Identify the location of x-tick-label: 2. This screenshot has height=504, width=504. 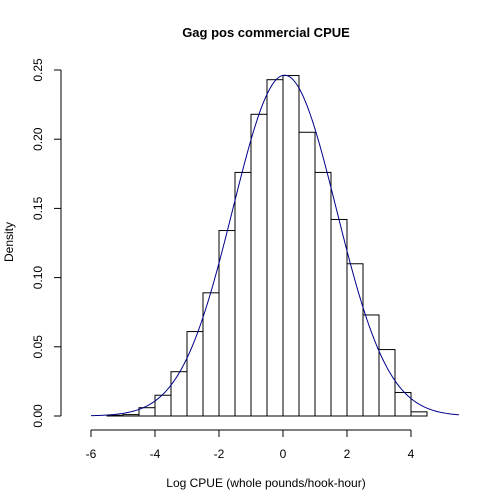
(347, 454).